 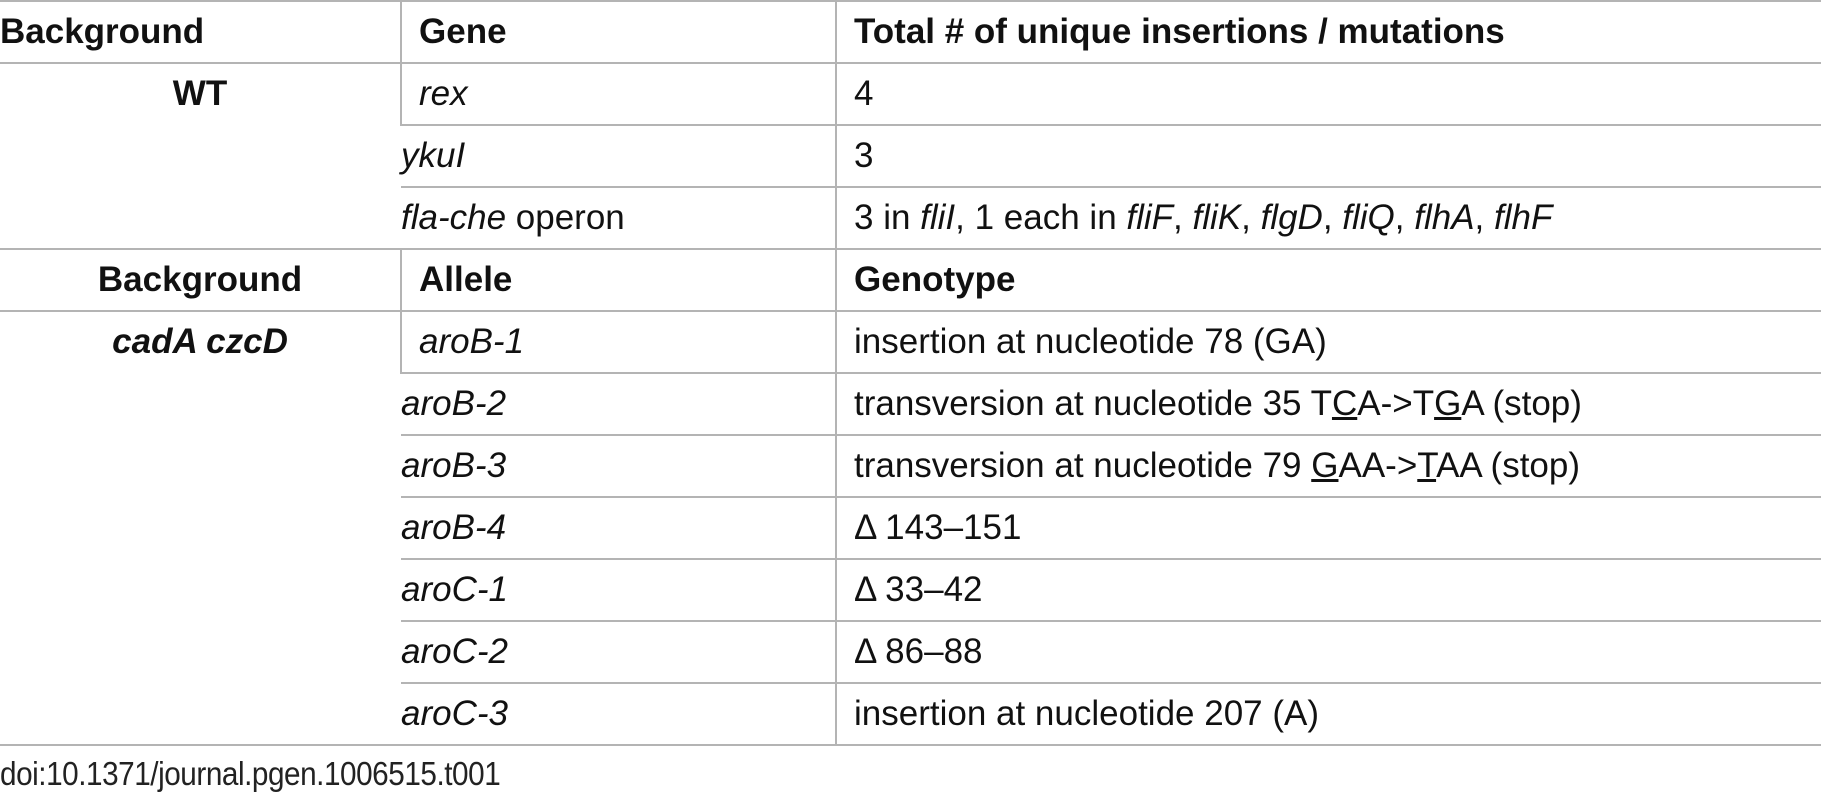 I want to click on table-row: aroB-4 Δ 143–151, so click(x=910, y=528).